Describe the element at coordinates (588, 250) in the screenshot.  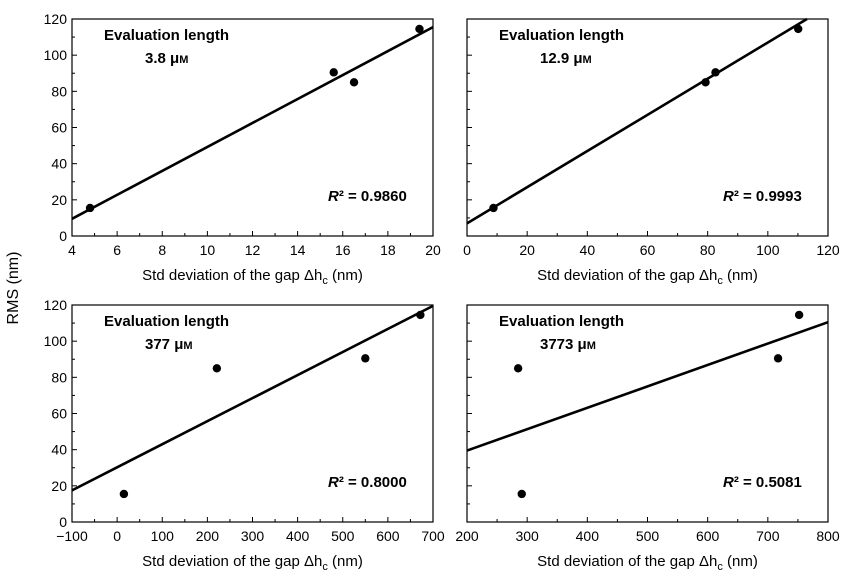
I see `x-tick-label: 40` at that location.